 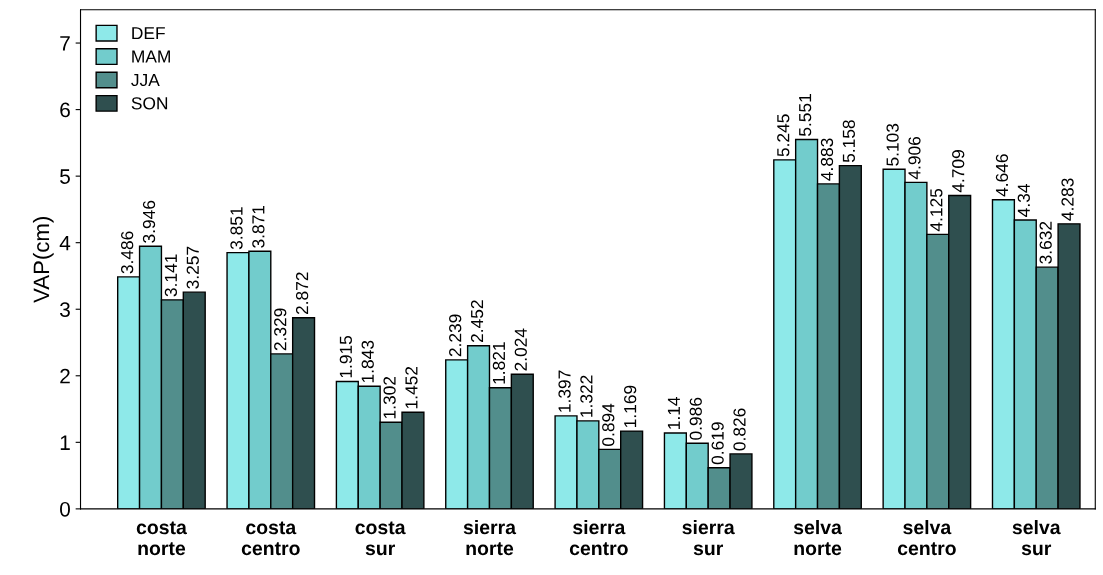 What do you see at coordinates (817, 537) in the screenshot?
I see `x-tick-label: selva norte` at bounding box center [817, 537].